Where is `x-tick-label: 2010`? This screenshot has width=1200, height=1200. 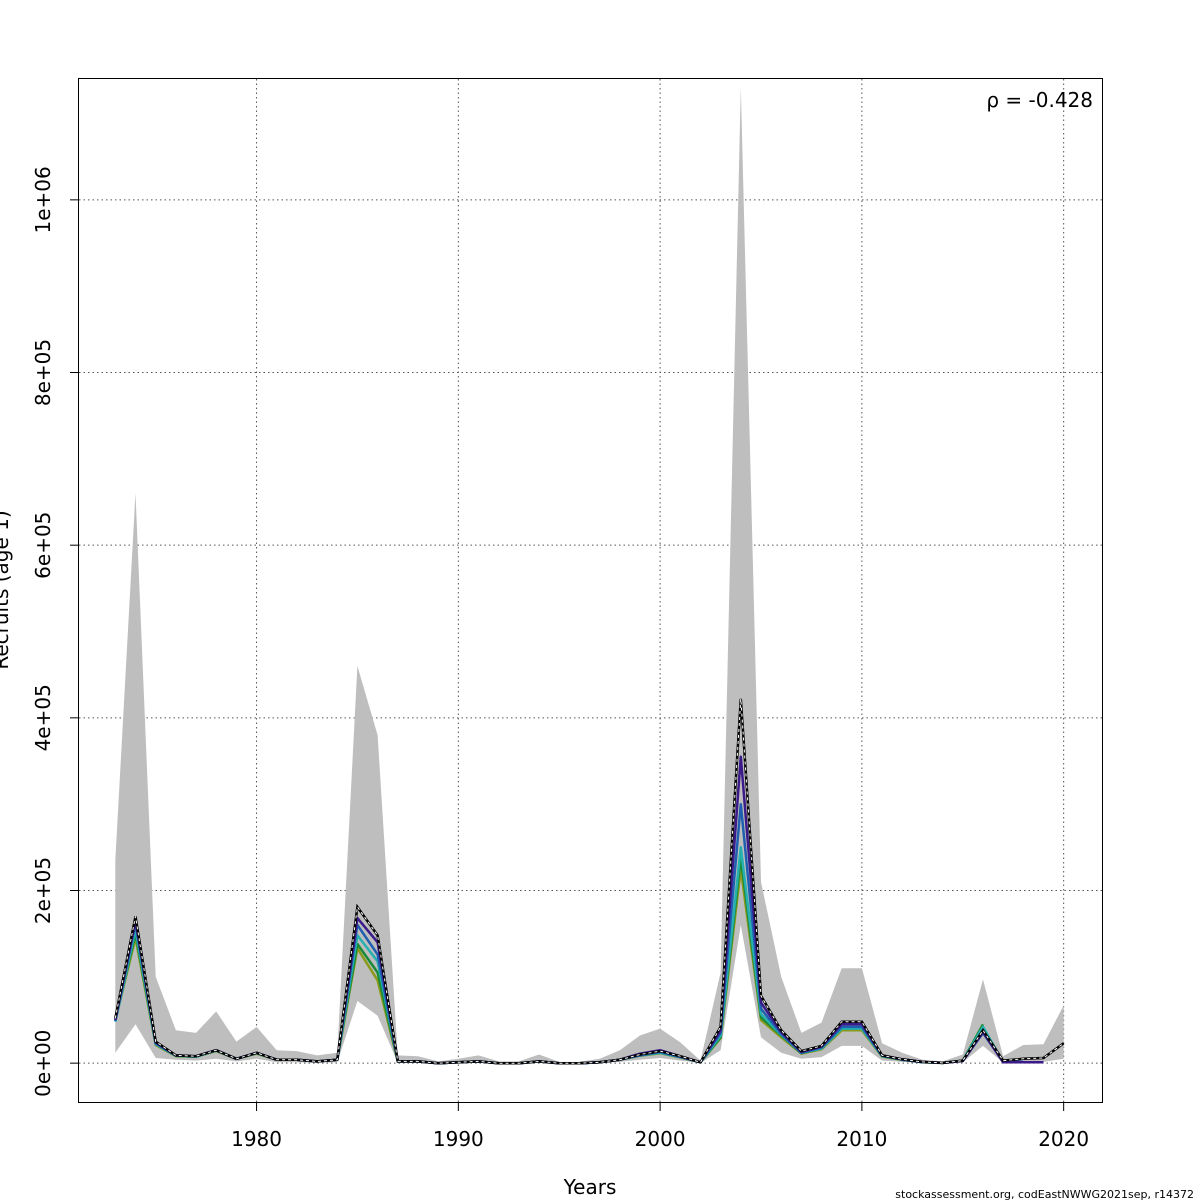
x-tick-label: 2010 is located at coordinates (861, 1139).